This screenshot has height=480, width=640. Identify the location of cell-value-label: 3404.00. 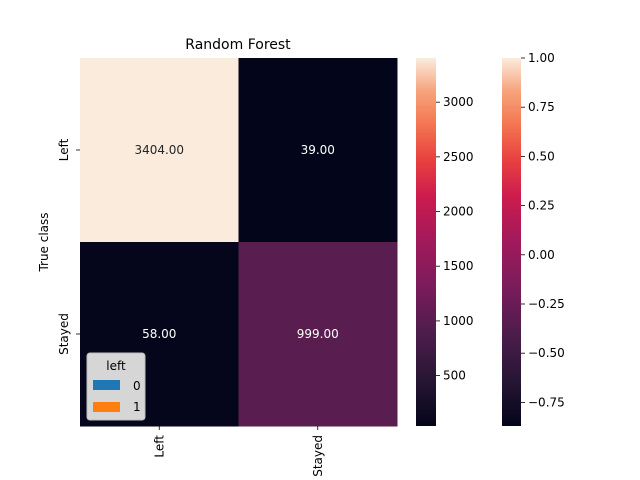
(159, 150).